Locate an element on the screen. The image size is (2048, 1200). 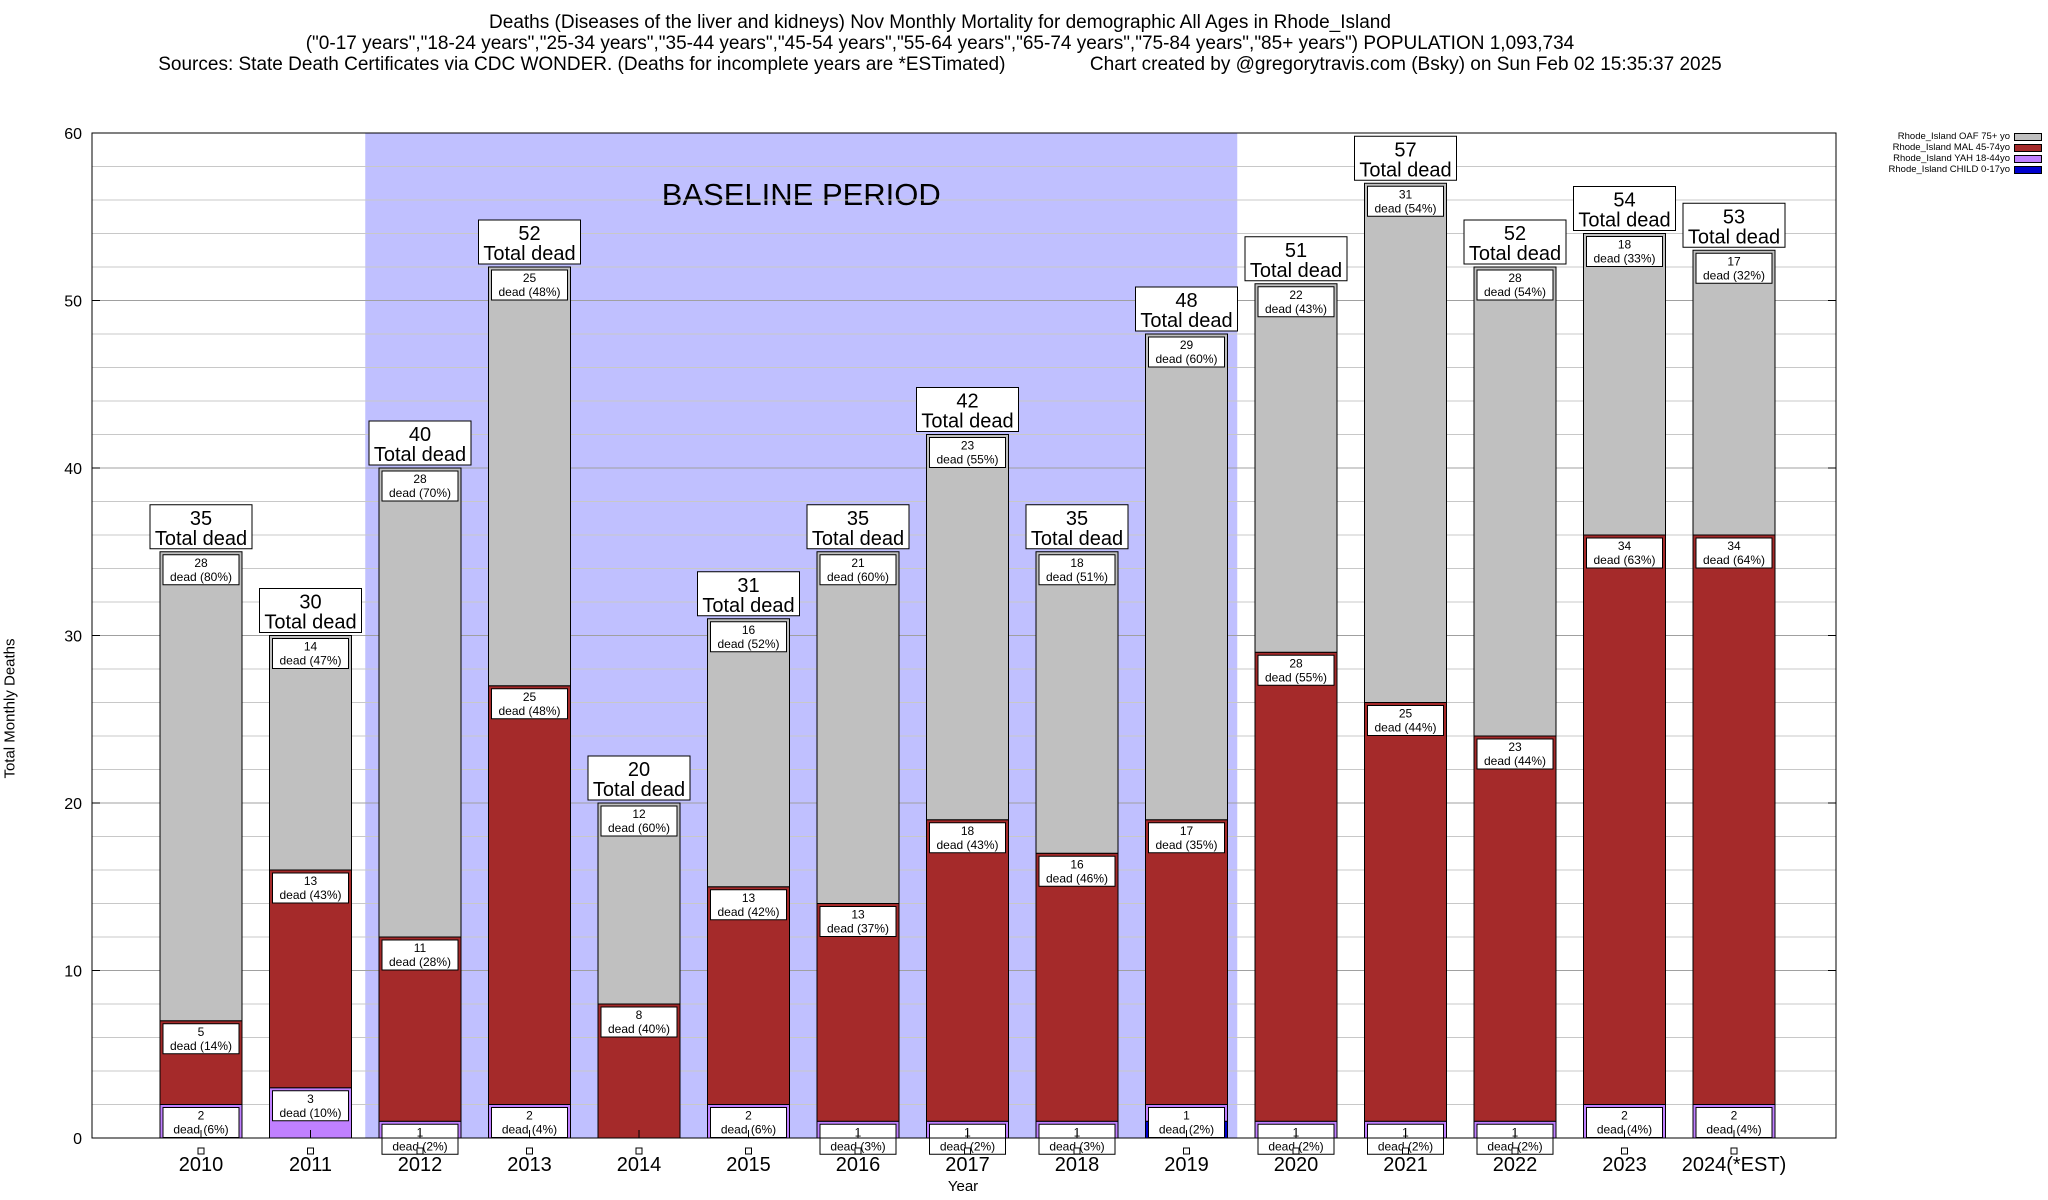
segment-label-pct: dead (4%) is located at coordinates (529, 1130).